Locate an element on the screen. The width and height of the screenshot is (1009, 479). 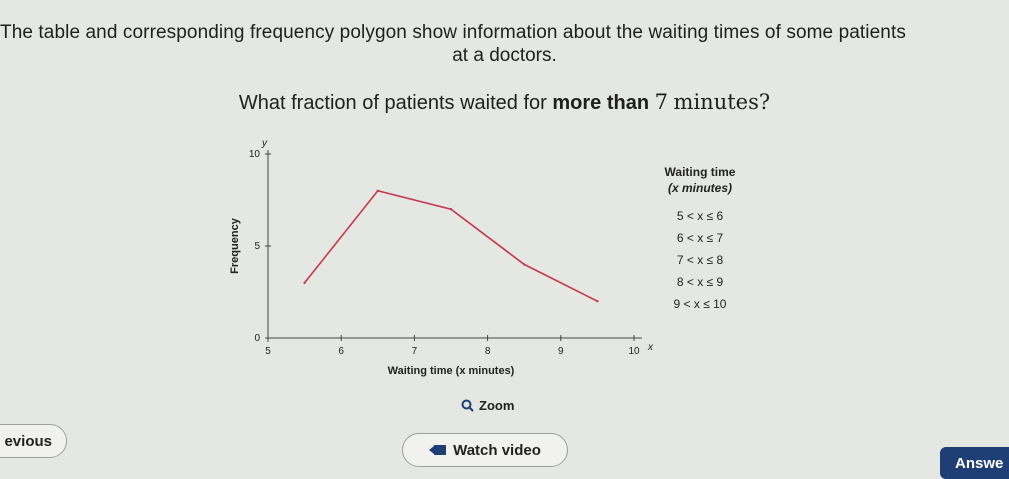
frequency-polygon-line is located at coordinates (450, 245).